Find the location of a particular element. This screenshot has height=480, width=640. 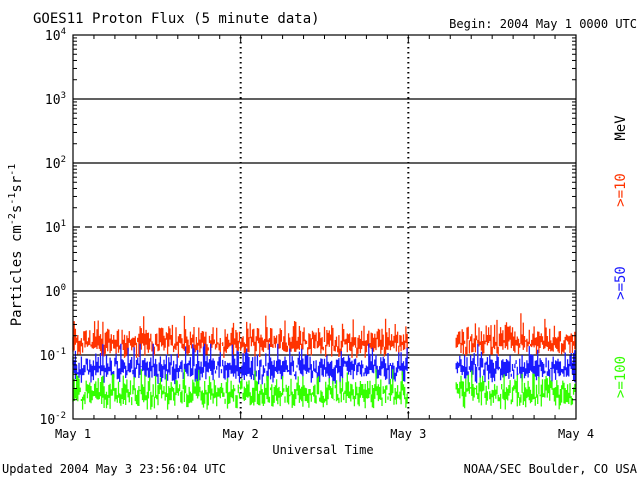

y-tick-label-exponent: 3 is located at coordinates (63, 96).